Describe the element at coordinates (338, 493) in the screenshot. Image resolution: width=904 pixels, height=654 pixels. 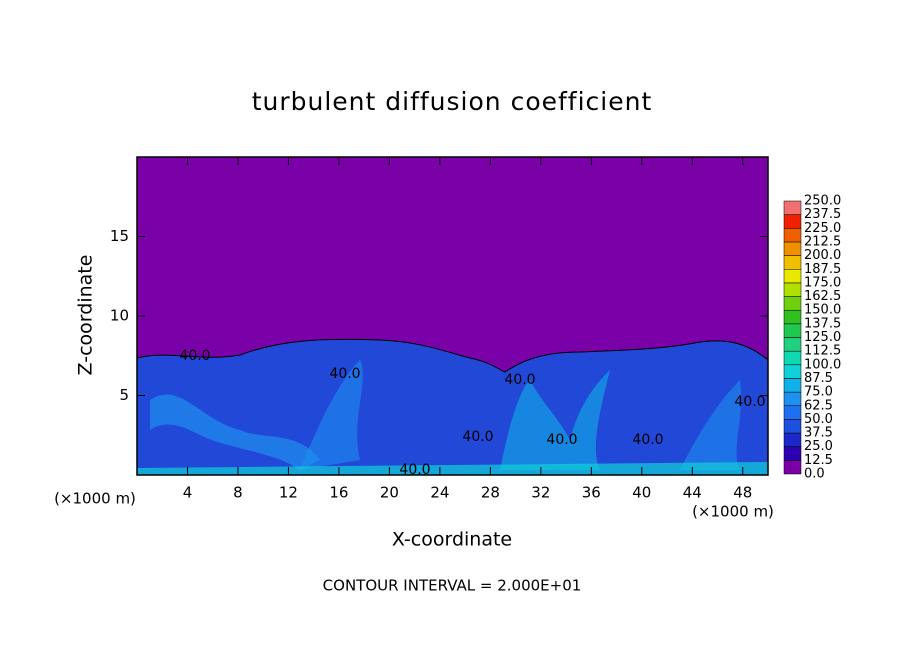
I see `x-tick-label: 16` at that location.